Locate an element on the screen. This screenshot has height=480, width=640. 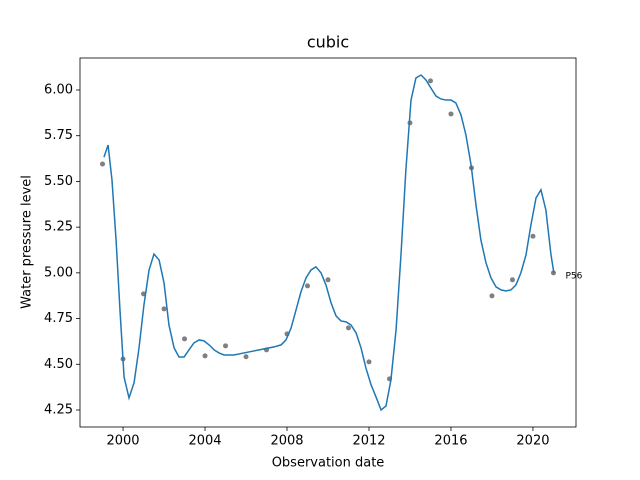
x-tick-label: 2004 is located at coordinates (204, 441).